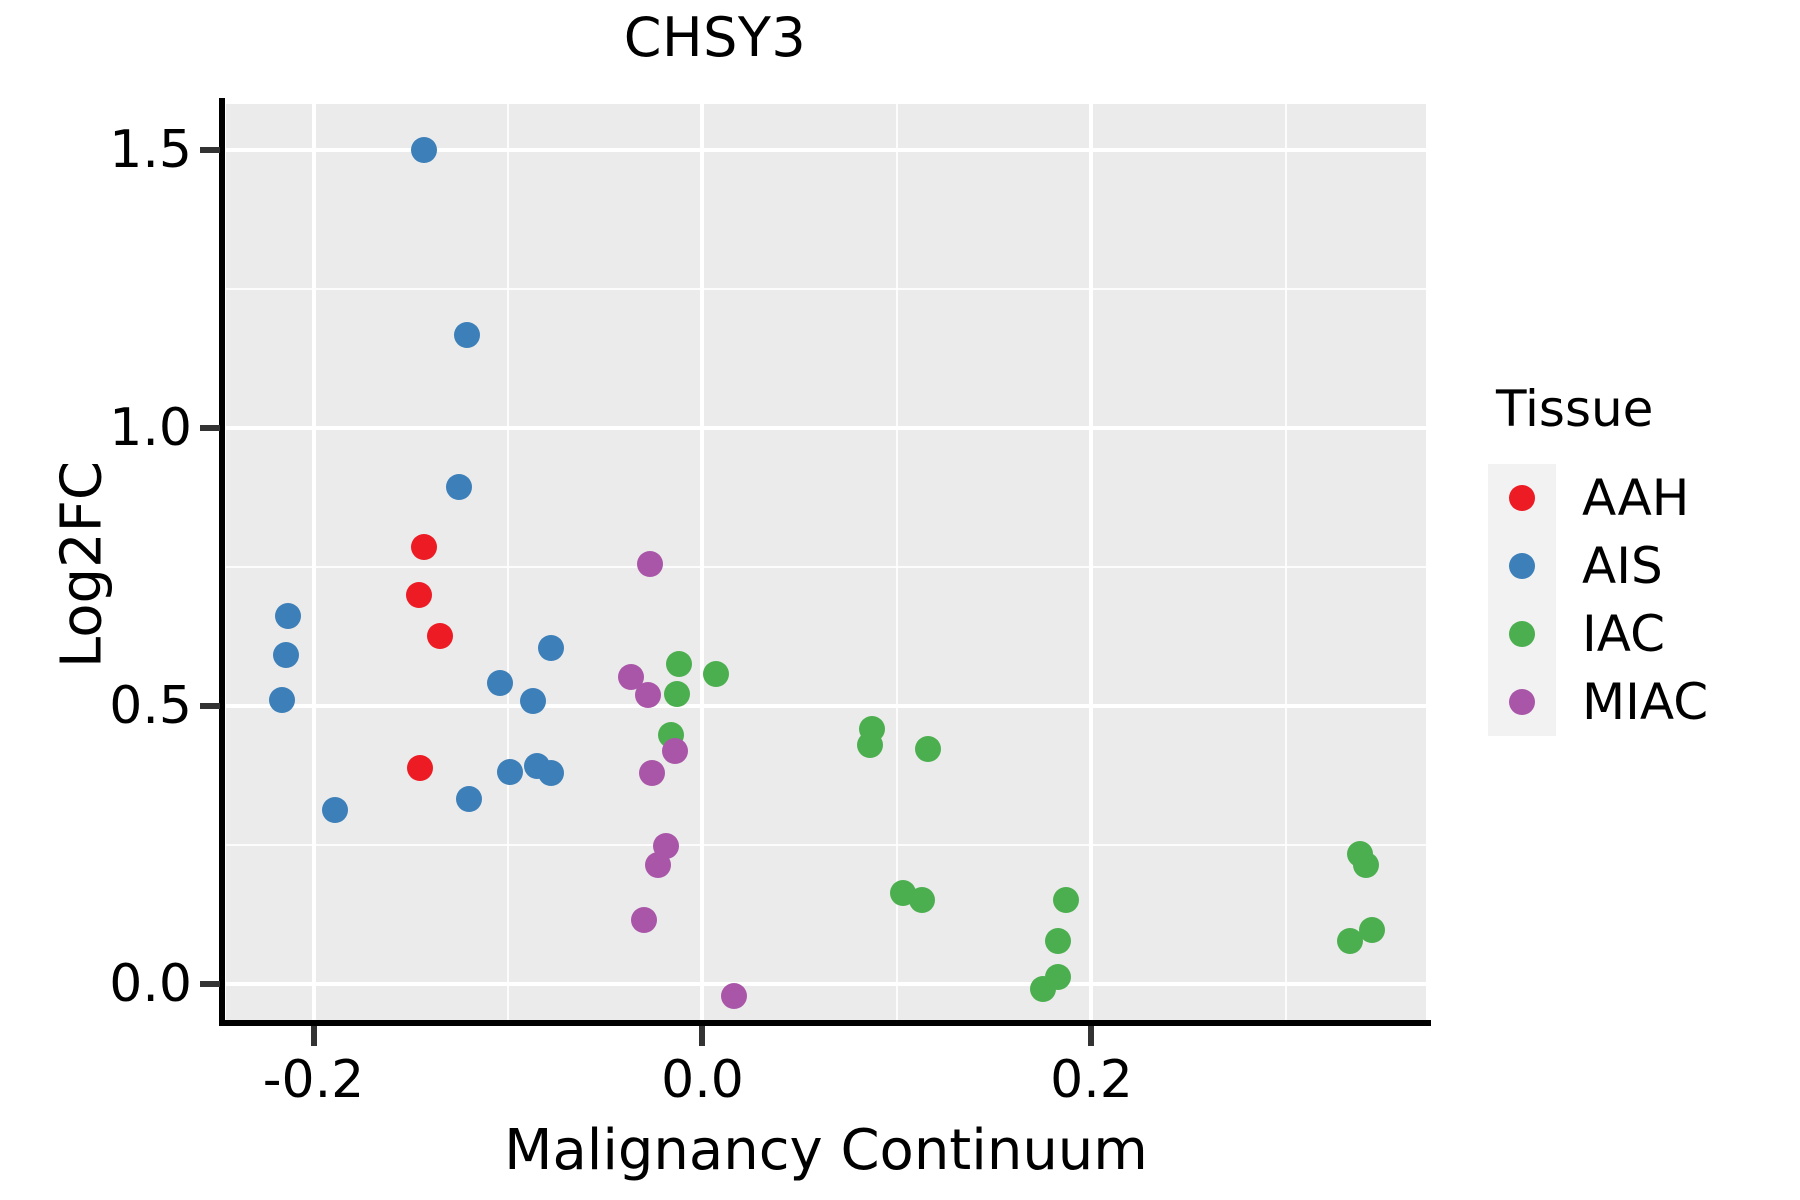  Describe the element at coordinates (715, 37) in the screenshot. I see `page-title: CHSY3` at that location.